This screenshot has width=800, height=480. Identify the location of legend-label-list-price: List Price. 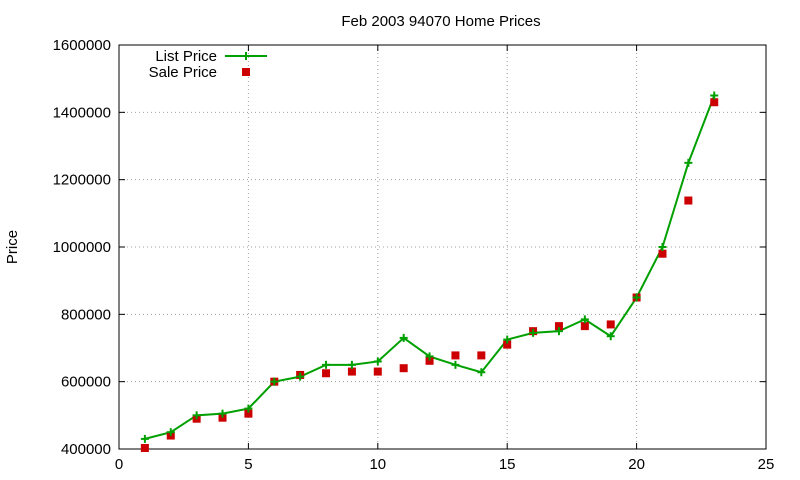
(186, 56).